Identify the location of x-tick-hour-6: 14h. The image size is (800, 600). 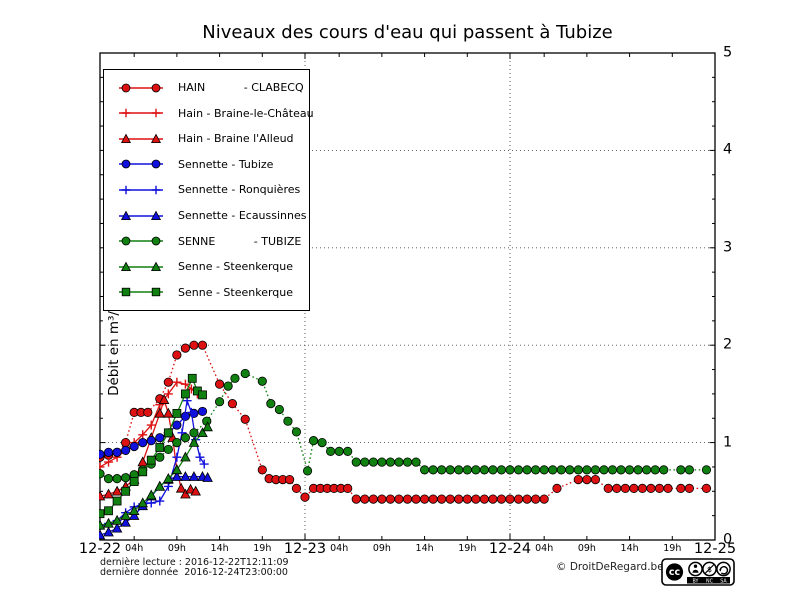
(424, 548).